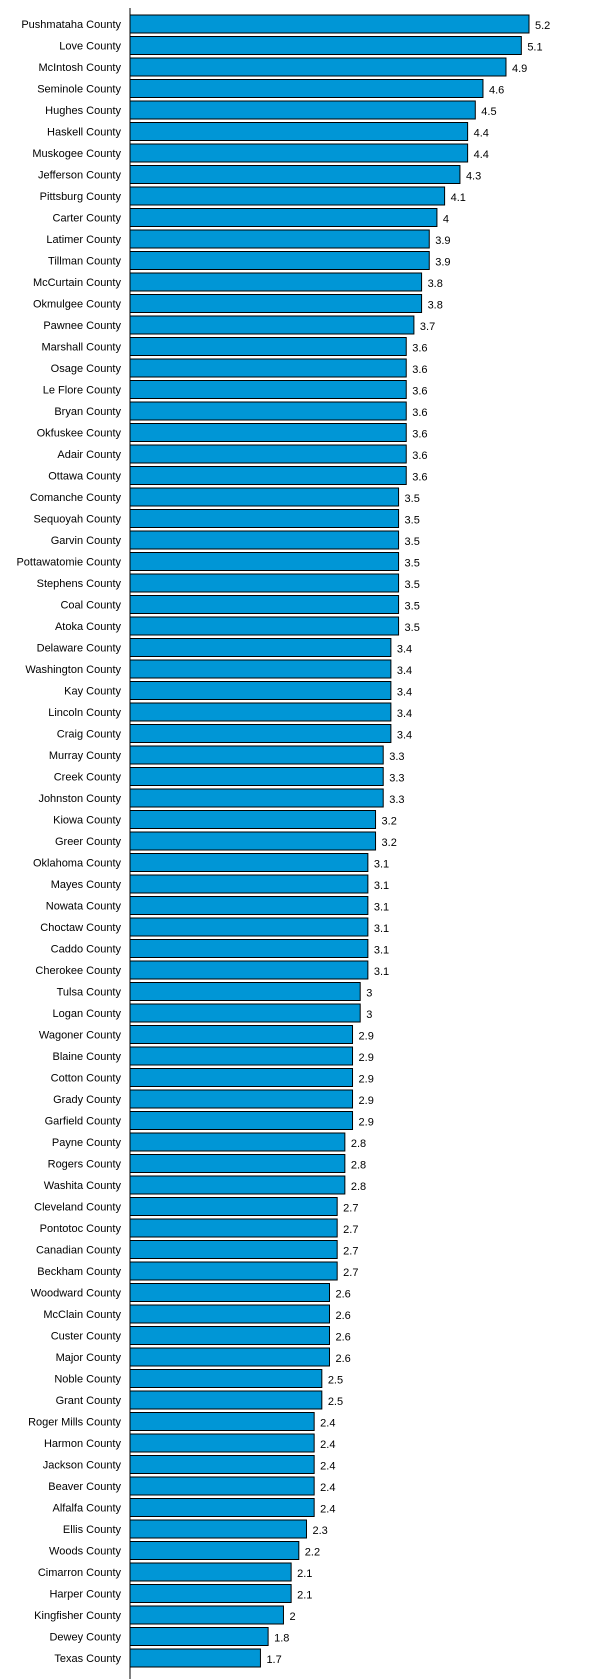 The width and height of the screenshot is (600, 1680). What do you see at coordinates (302, 110) in the screenshot?
I see `bar-hughes-county` at bounding box center [302, 110].